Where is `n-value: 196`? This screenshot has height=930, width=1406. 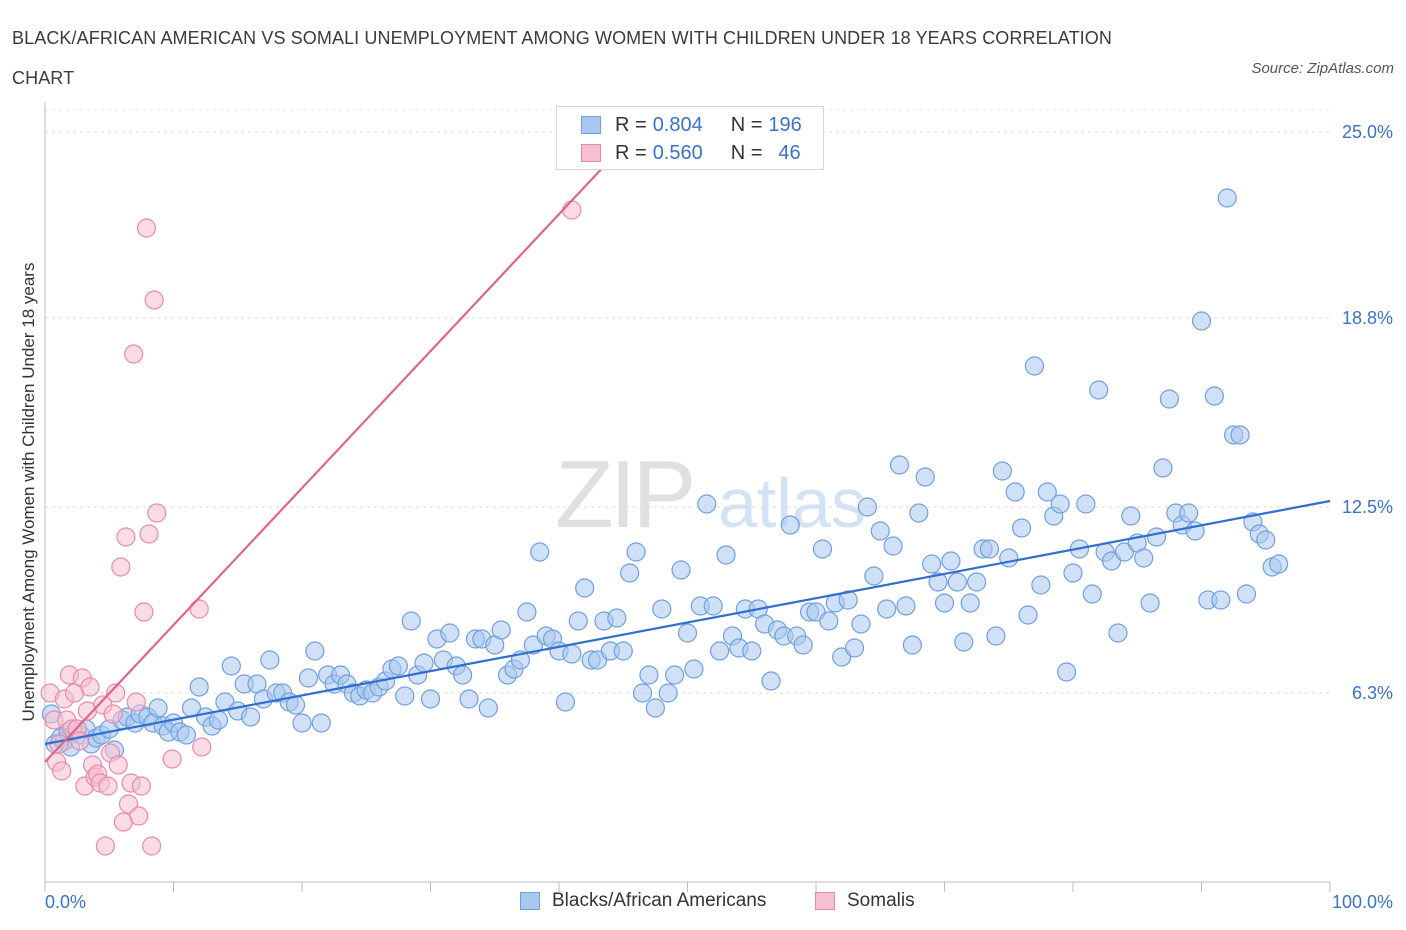 n-value: 196 is located at coordinates (785, 124).